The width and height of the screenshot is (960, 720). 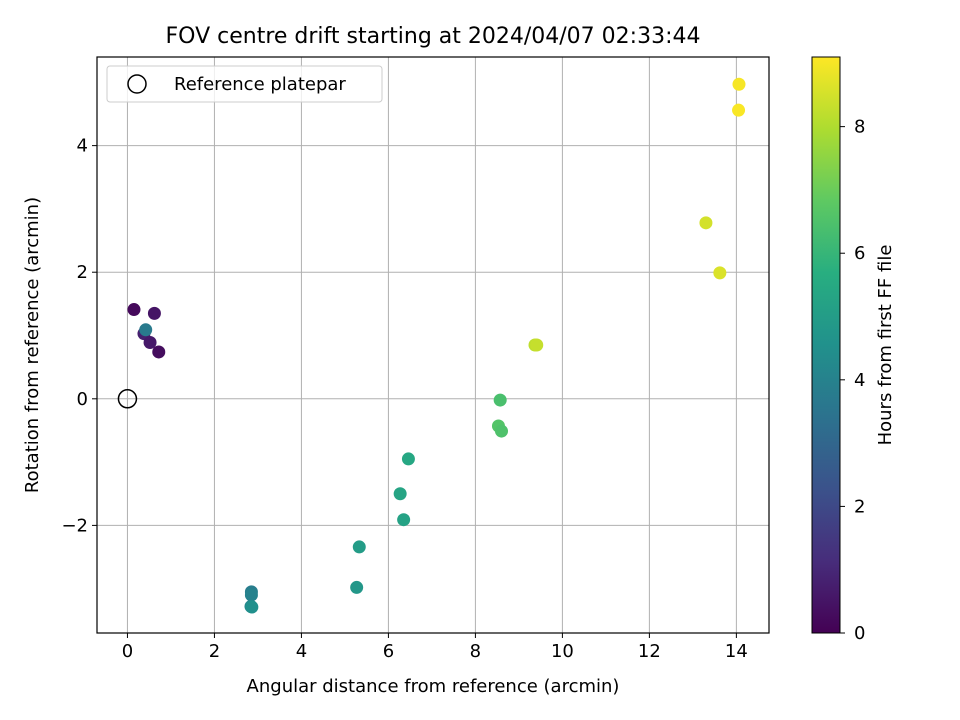 I want to click on x-tick-label: 8, so click(x=475, y=651).